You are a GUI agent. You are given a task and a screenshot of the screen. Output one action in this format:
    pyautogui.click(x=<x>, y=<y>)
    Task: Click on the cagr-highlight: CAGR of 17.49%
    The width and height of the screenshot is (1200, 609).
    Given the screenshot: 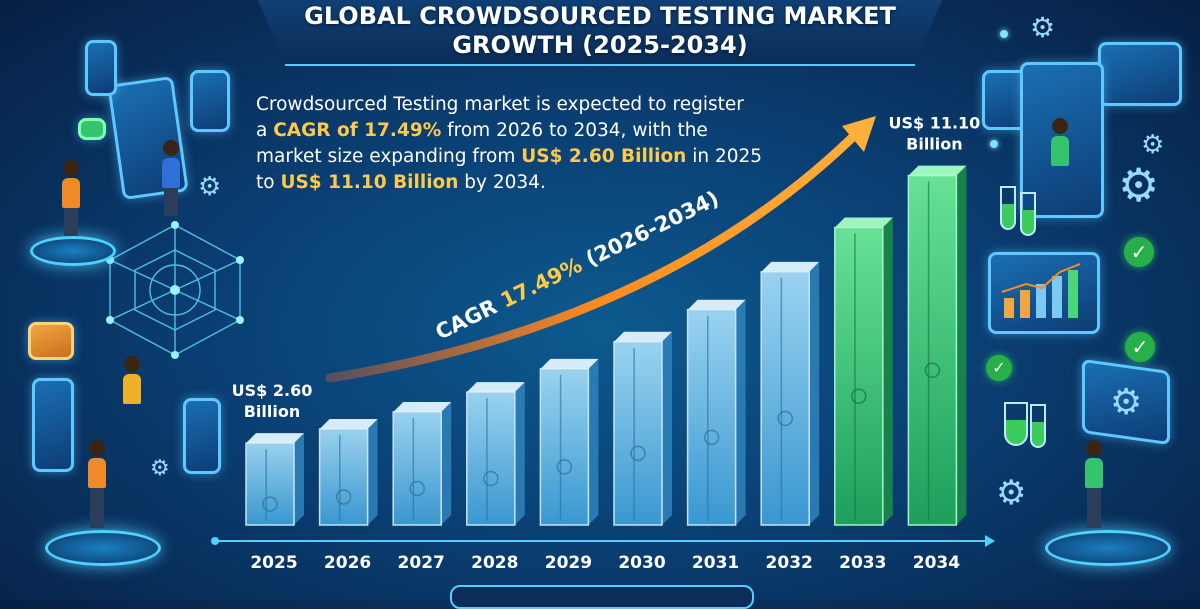 What is the action you would take?
    pyautogui.click(x=357, y=130)
    